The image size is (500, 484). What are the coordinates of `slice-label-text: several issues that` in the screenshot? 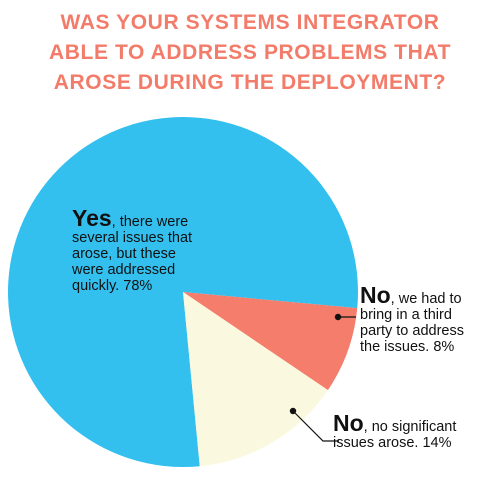 It's located at (132, 238).